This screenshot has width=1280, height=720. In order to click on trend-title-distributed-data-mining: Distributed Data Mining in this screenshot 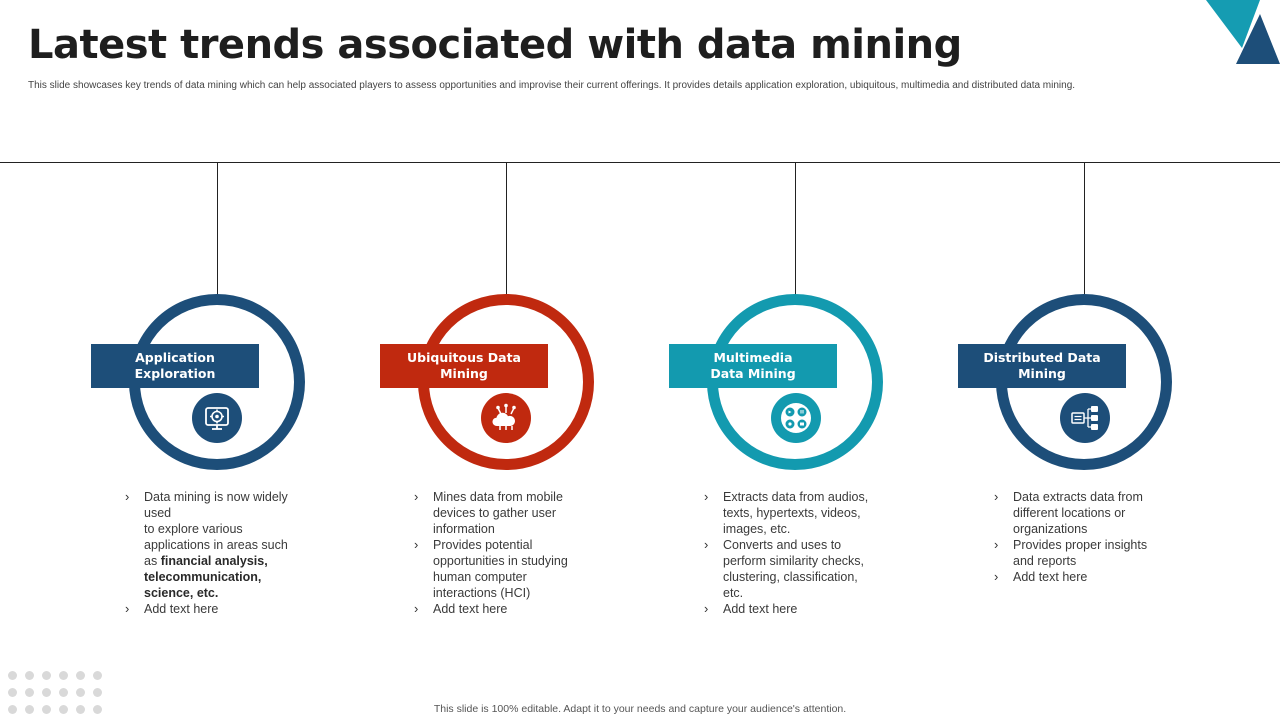, I will do `click(1042, 366)`.